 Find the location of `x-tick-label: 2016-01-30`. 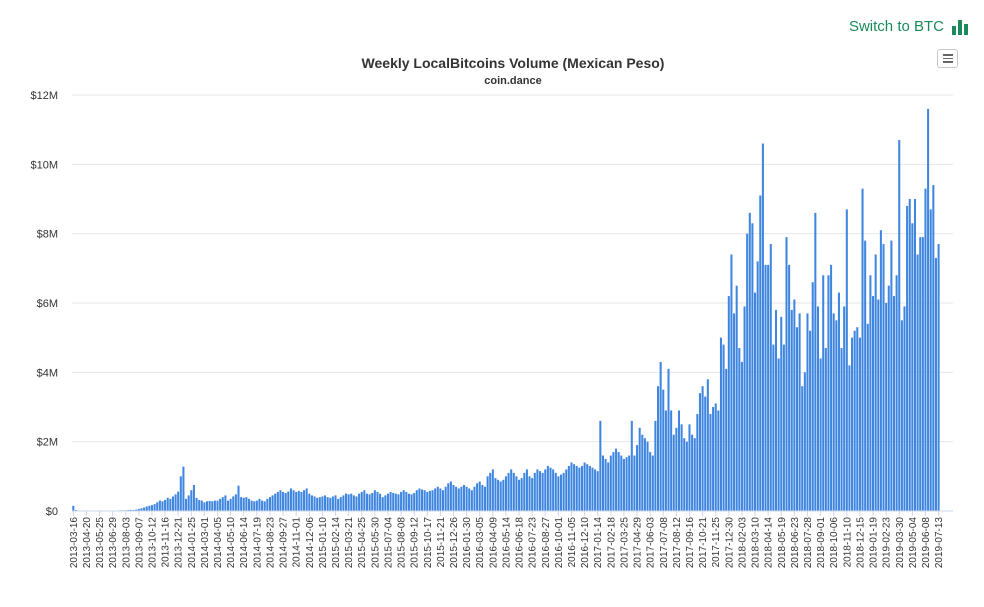

x-tick-label: 2016-01-30 is located at coordinates (467, 543).